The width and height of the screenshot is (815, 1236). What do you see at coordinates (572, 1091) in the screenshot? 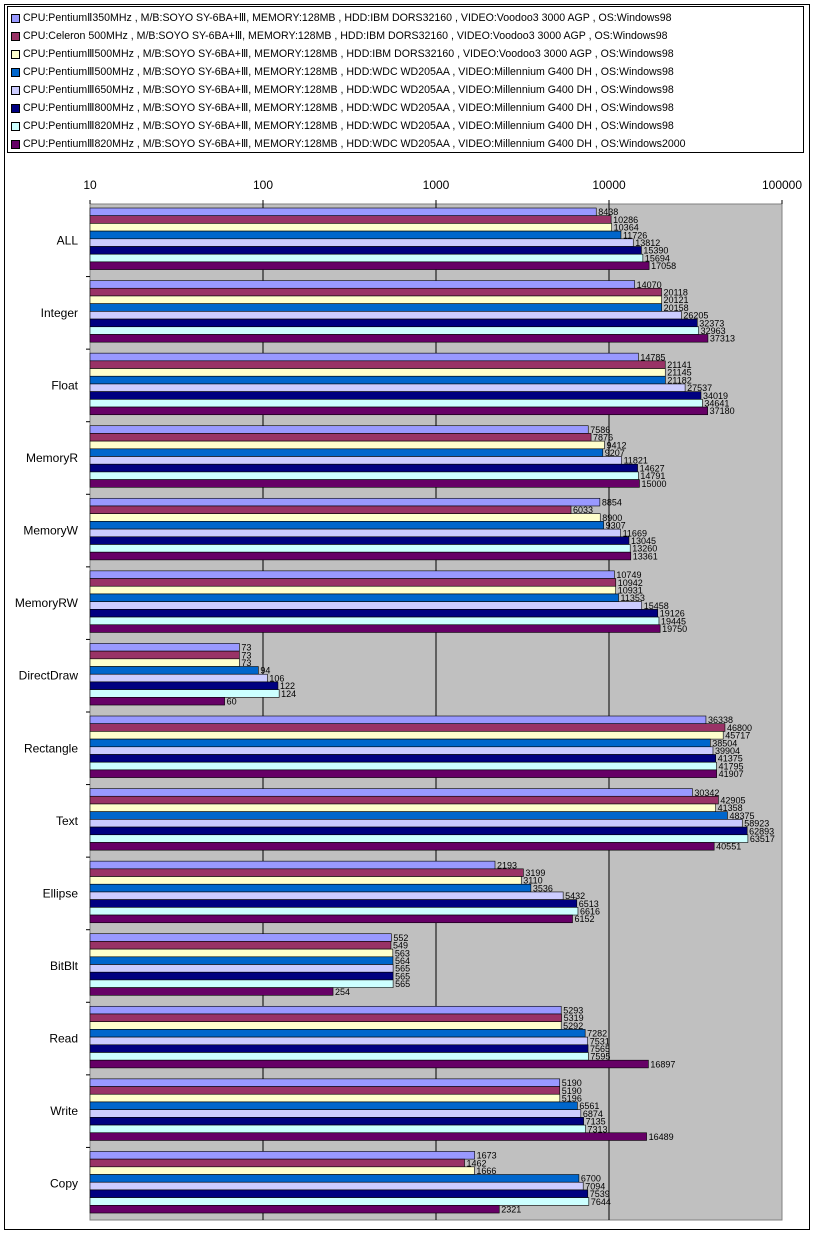
I see `data-label: 5190` at bounding box center [572, 1091].